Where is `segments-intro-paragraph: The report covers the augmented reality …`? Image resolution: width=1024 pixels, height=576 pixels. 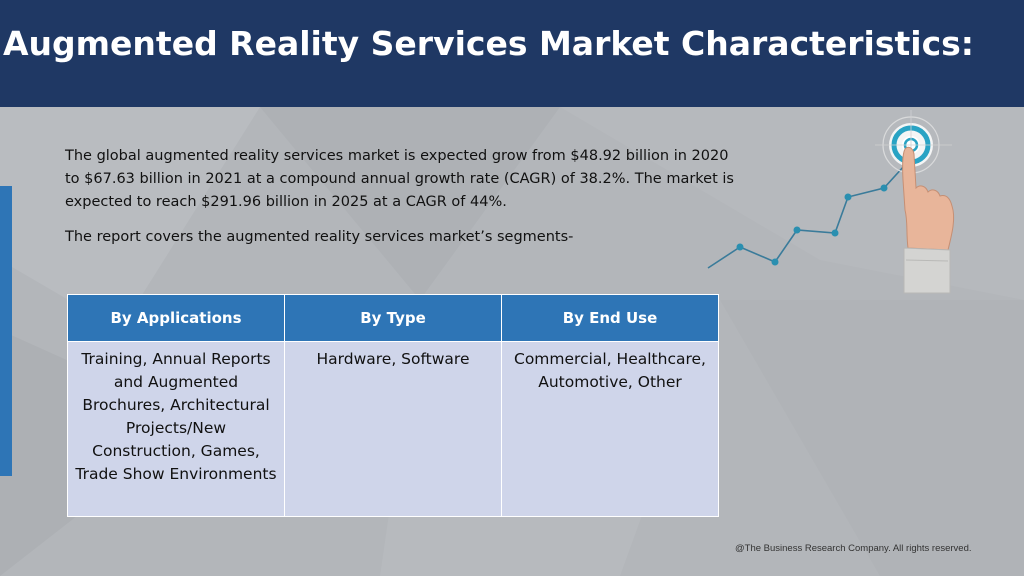 segments-intro-paragraph: The report covers the augmented reality … is located at coordinates (319, 237).